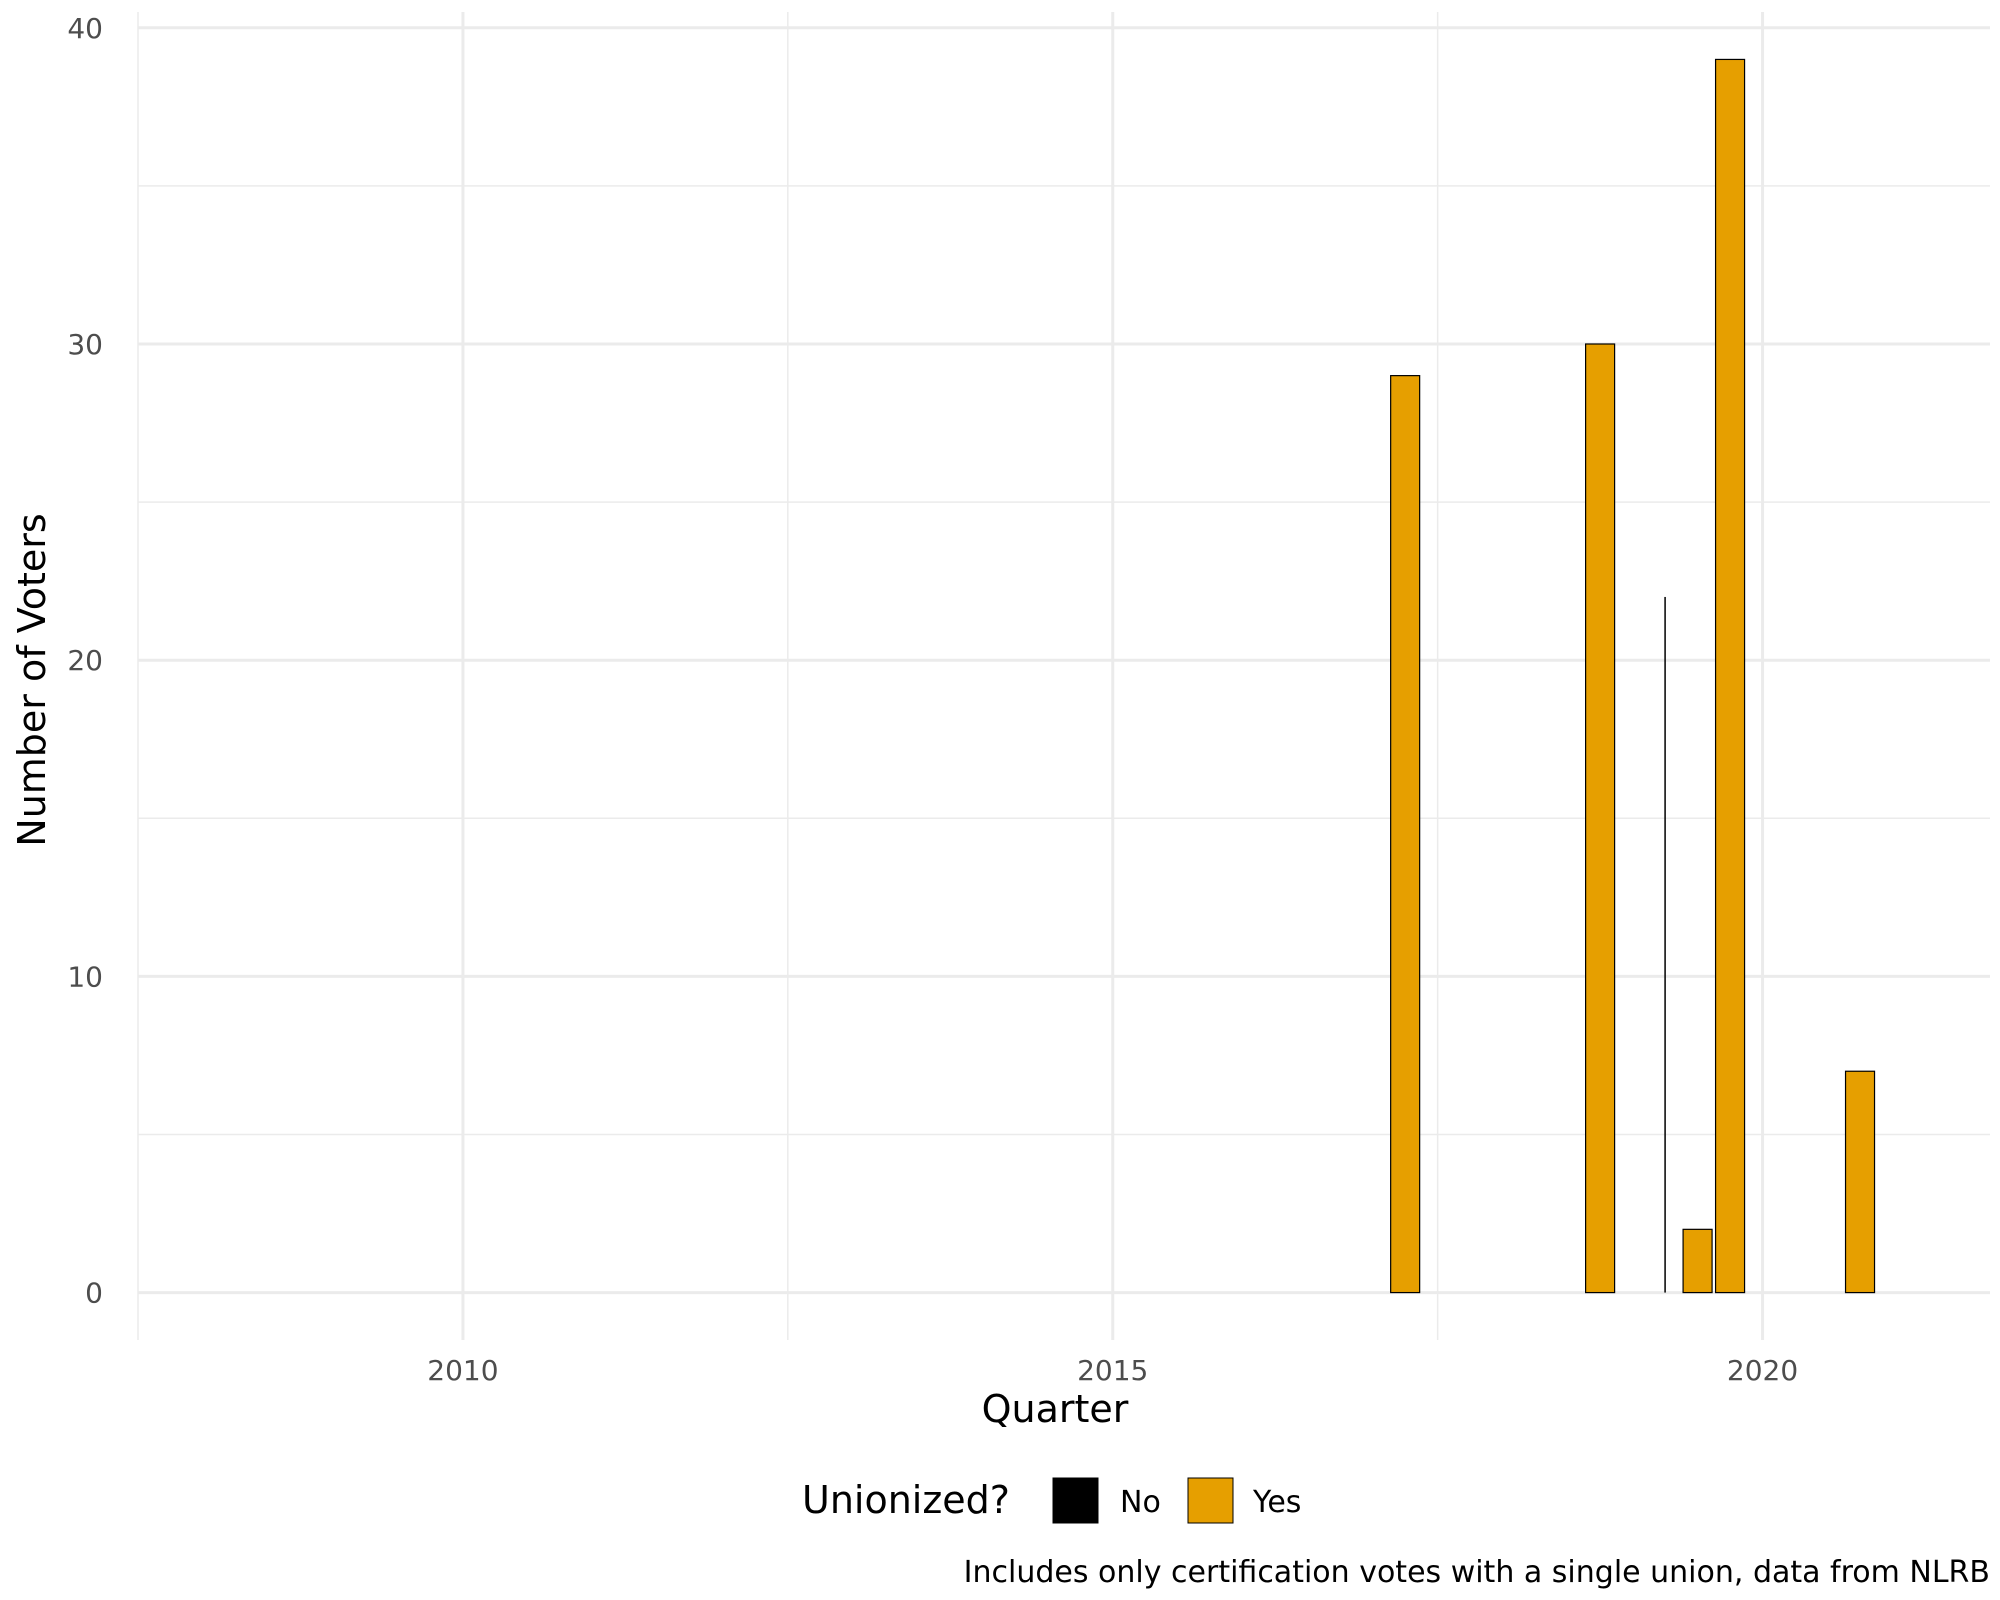 This screenshot has width=2000, height=1600. What do you see at coordinates (1140, 1502) in the screenshot?
I see `legend-label-no: No` at bounding box center [1140, 1502].